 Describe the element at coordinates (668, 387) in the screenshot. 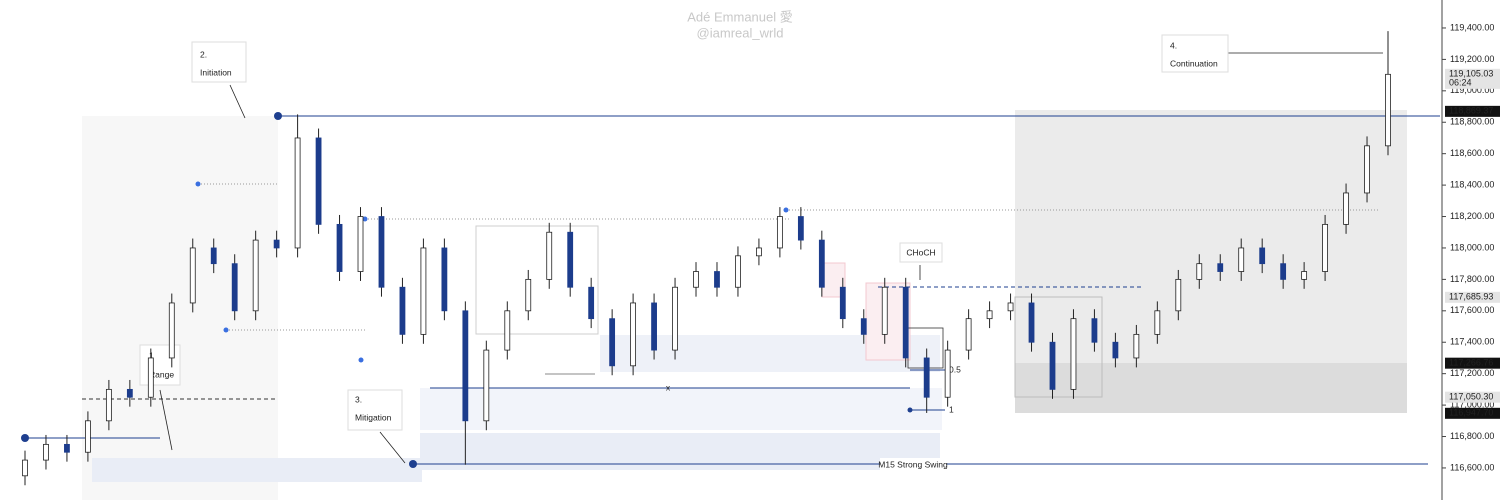

I see `annotation: x` at that location.